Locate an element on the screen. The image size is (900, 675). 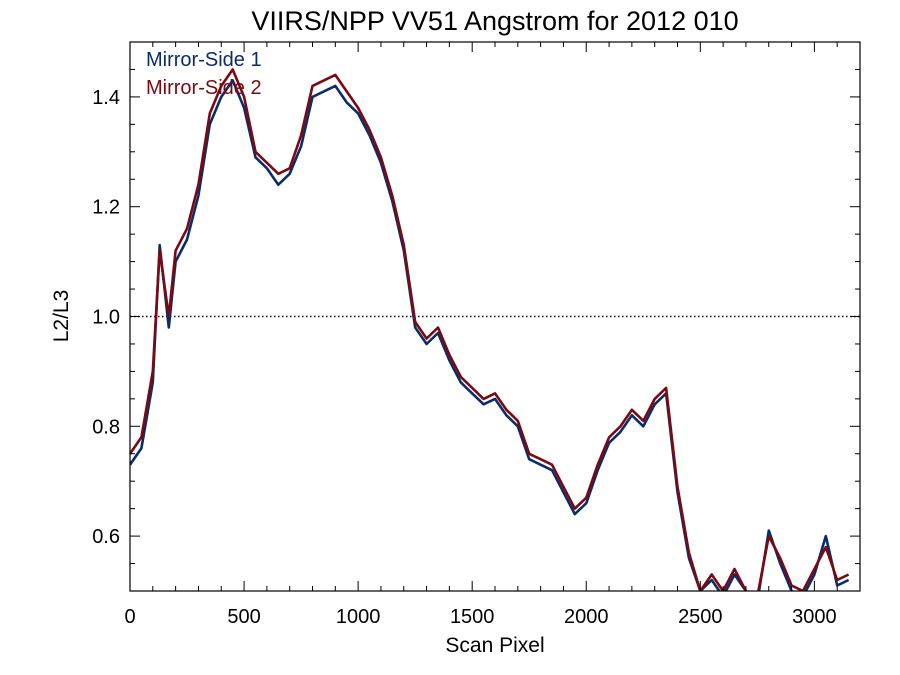
y-tick-label: 1.2 is located at coordinates (106, 208).